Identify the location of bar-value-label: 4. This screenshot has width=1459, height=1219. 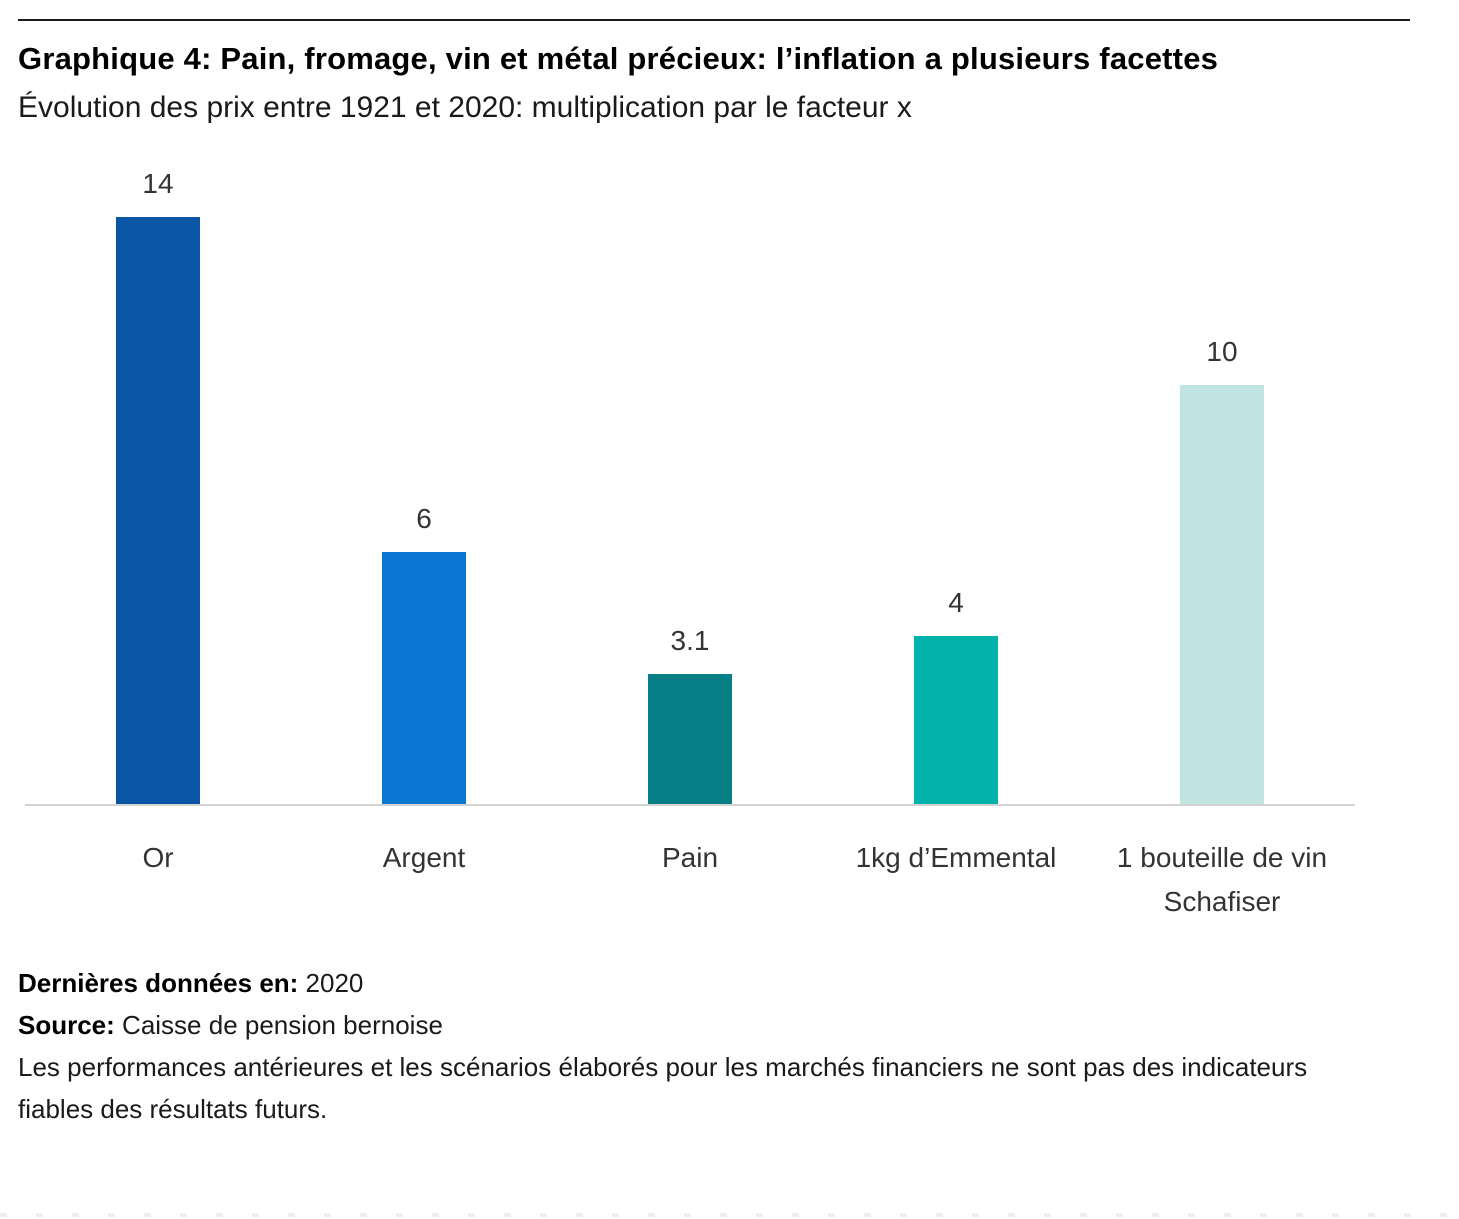
(956, 602).